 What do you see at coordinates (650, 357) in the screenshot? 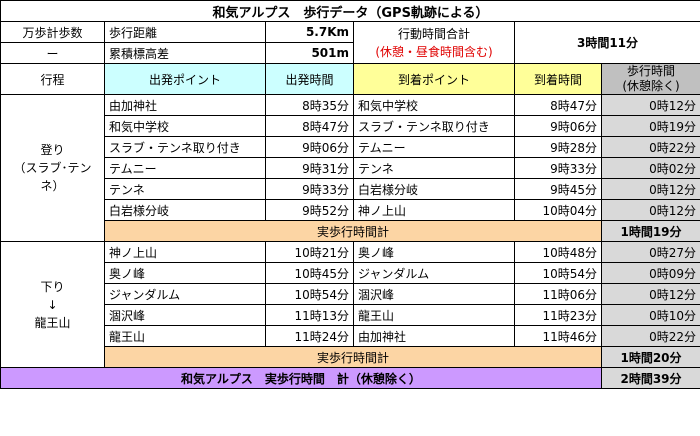
I see `subtotal-value: 1時間20分` at bounding box center [650, 357].